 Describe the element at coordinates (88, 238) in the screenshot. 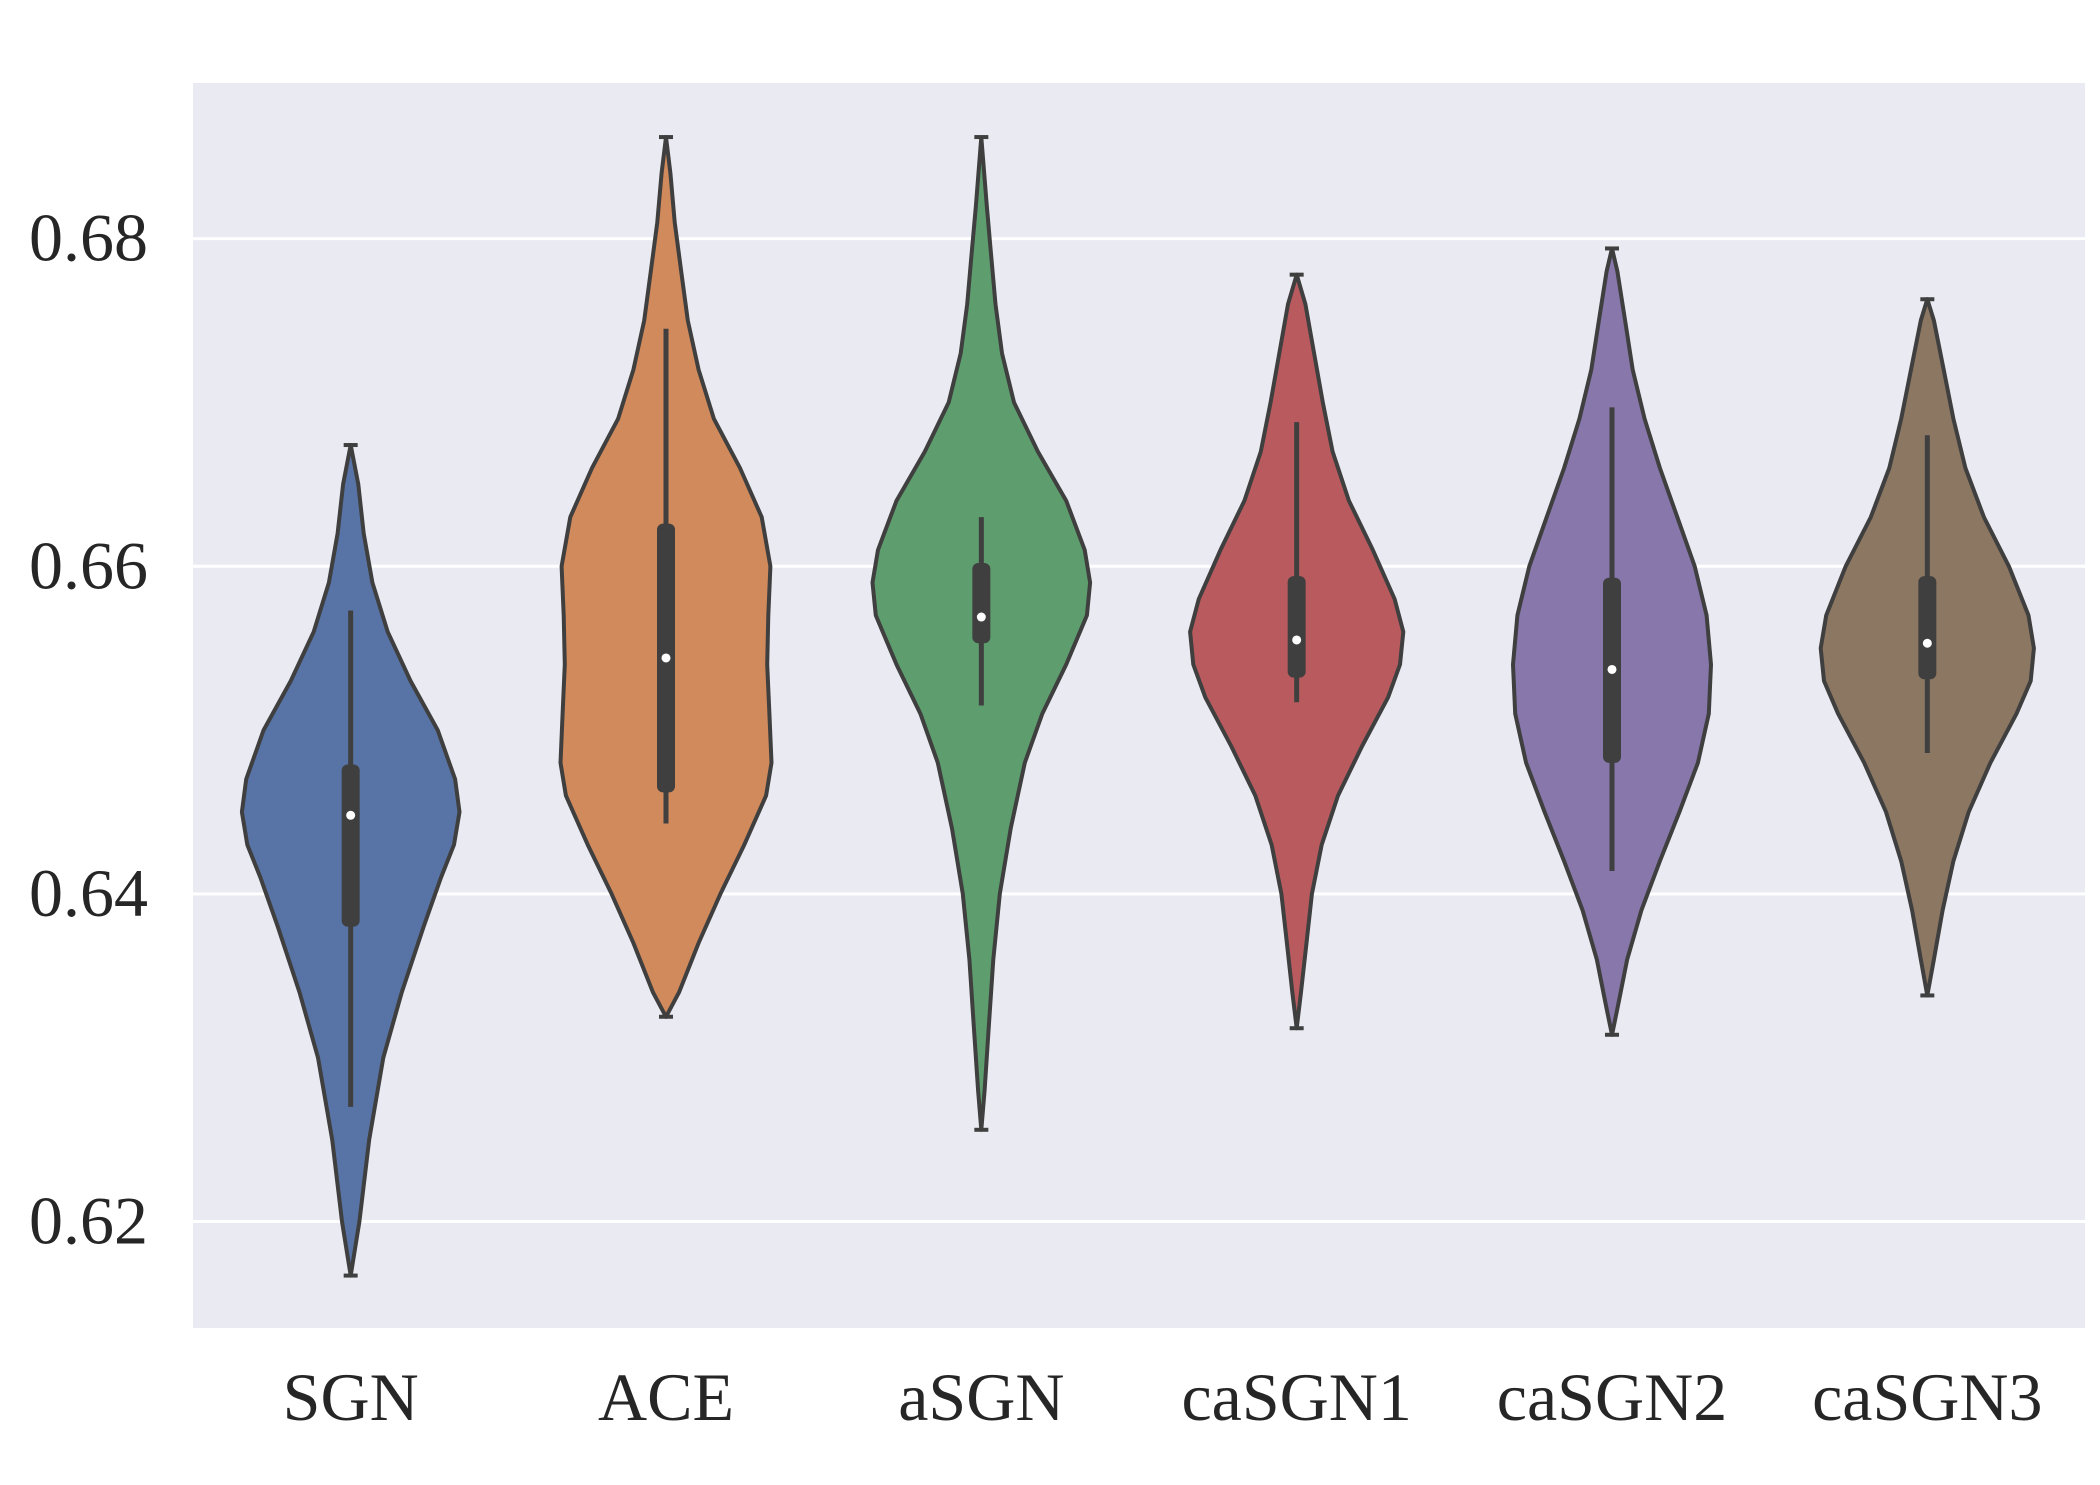

I see `y-tick-label: 0.68` at that location.